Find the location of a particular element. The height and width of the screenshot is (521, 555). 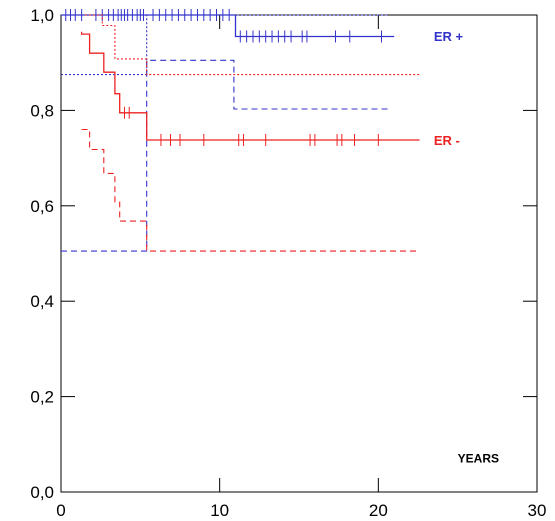

y-tick-label: 0,8 is located at coordinates (42, 110).